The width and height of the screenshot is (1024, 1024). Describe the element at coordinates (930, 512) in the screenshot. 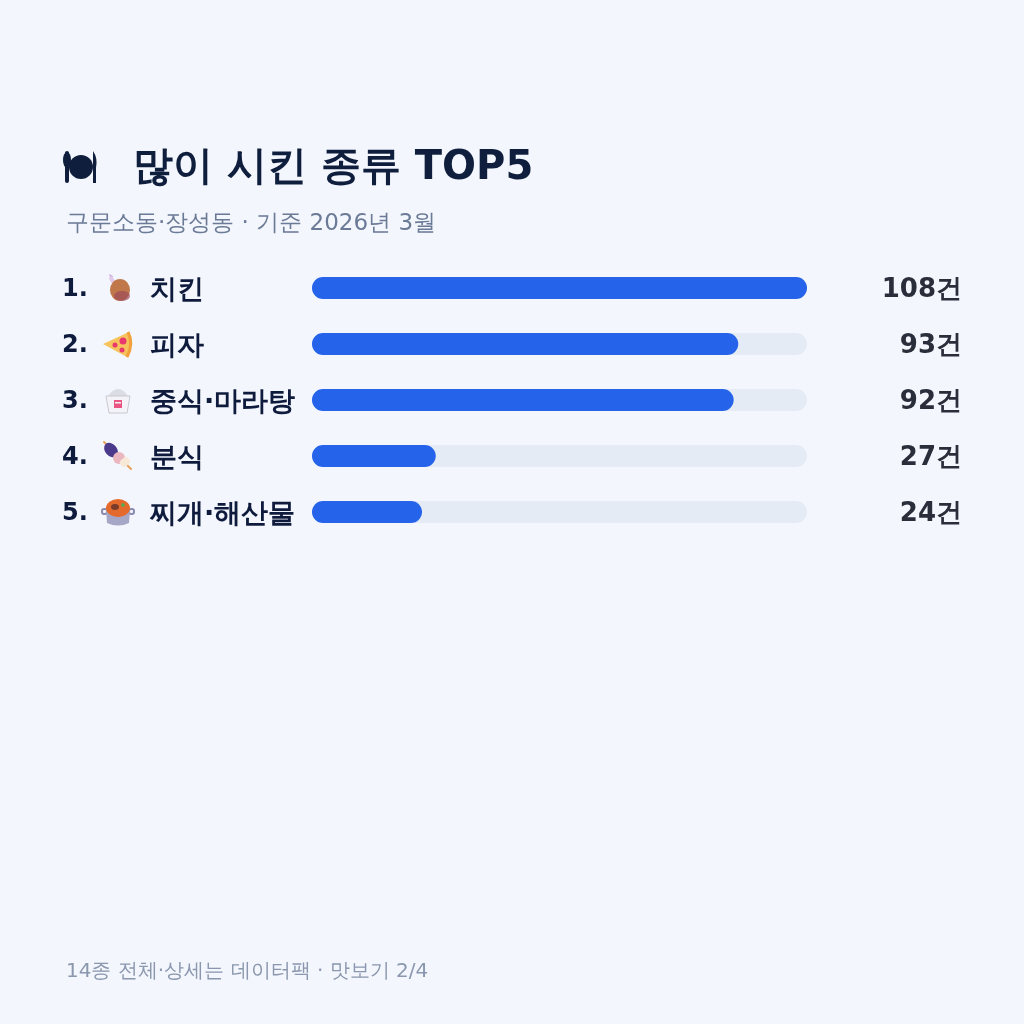

I see `data-label: 24건` at that location.